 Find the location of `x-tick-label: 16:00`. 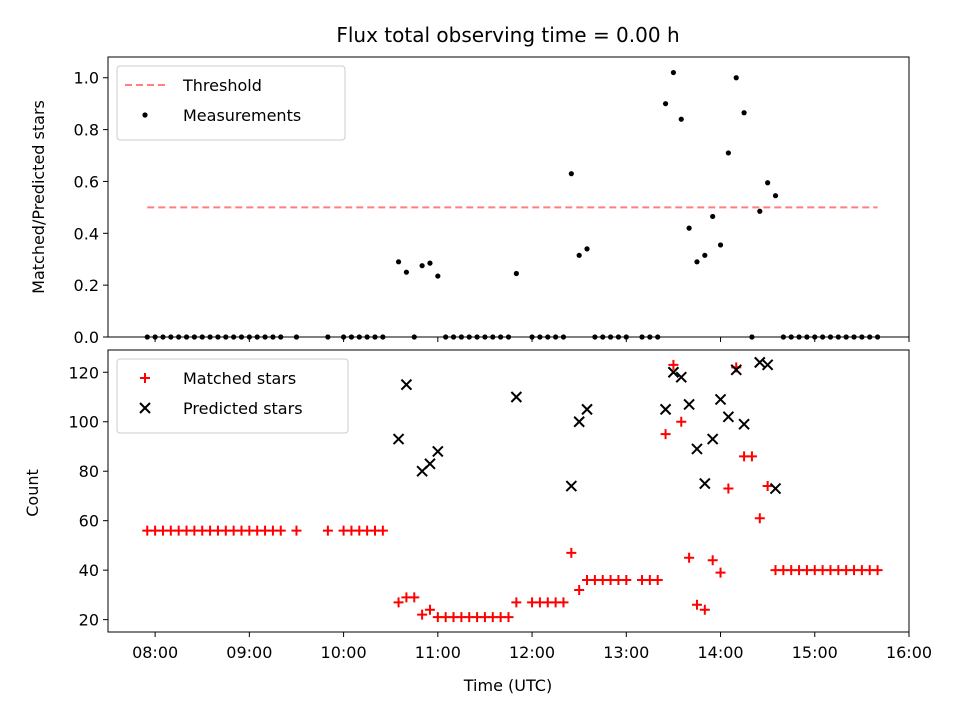

x-tick-label: 16:00 is located at coordinates (909, 652).